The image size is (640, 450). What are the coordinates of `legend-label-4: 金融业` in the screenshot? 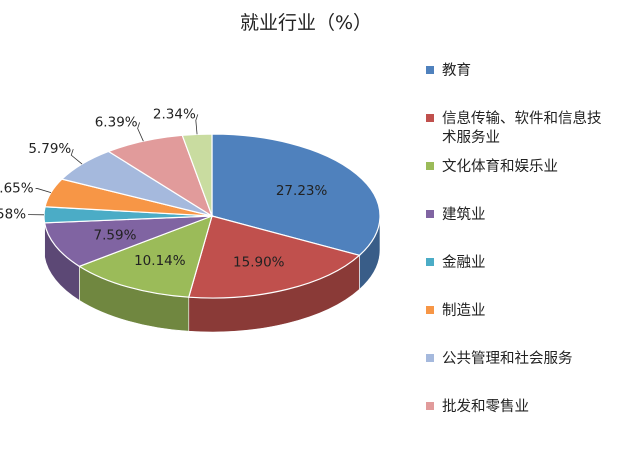 It's located at (464, 262).